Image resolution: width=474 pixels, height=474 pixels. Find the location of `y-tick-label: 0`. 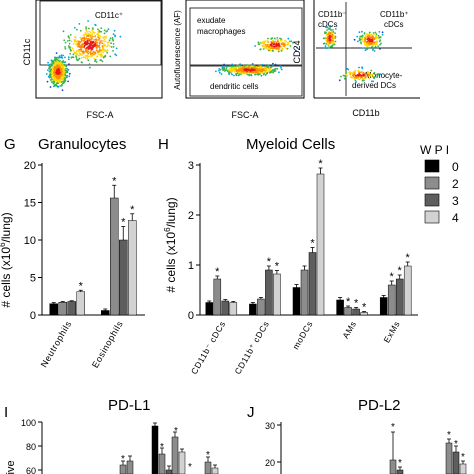

y-tick-label: 0 is located at coordinates (191, 316).